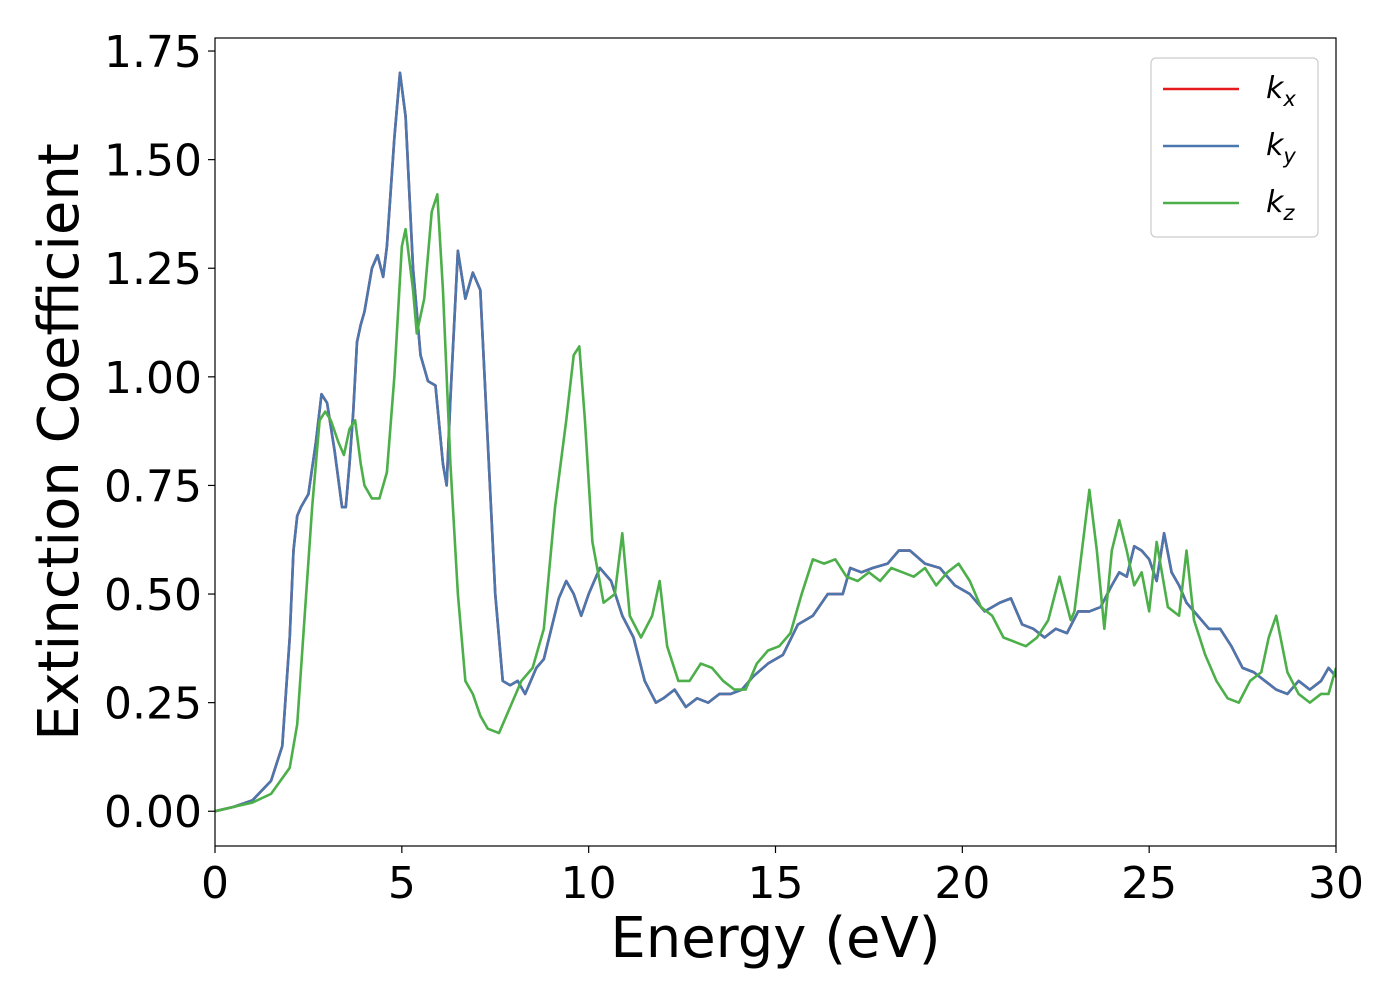 This screenshot has height=1000, width=1400. I want to click on y-axis-label: Extinction Coefficient, so click(59, 442).